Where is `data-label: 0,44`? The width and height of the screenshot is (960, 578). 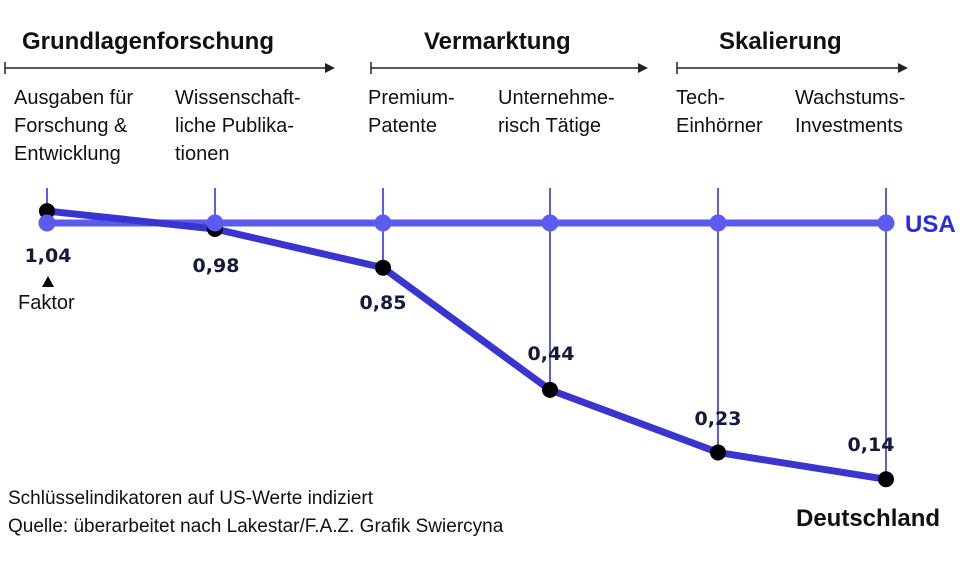
data-label: 0,44 is located at coordinates (551, 354).